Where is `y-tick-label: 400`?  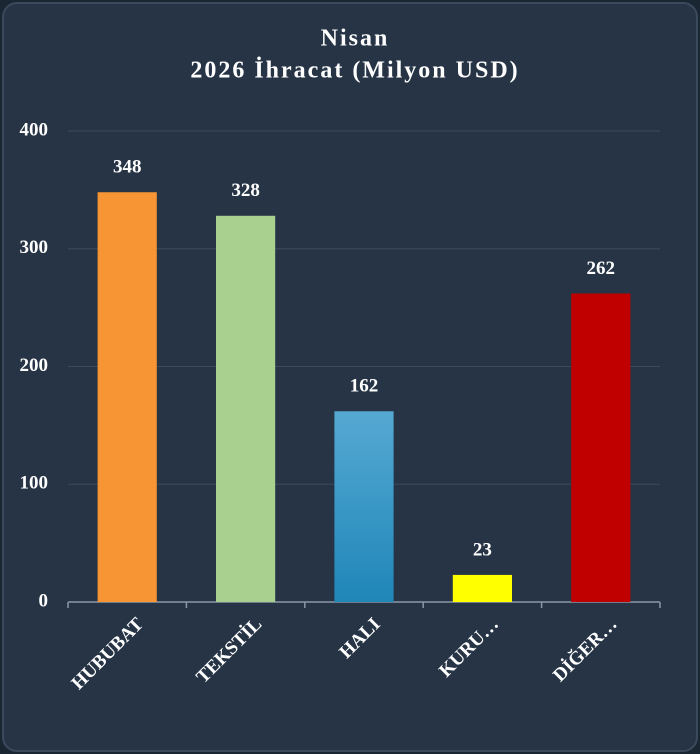 y-tick-label: 400 is located at coordinates (34, 129).